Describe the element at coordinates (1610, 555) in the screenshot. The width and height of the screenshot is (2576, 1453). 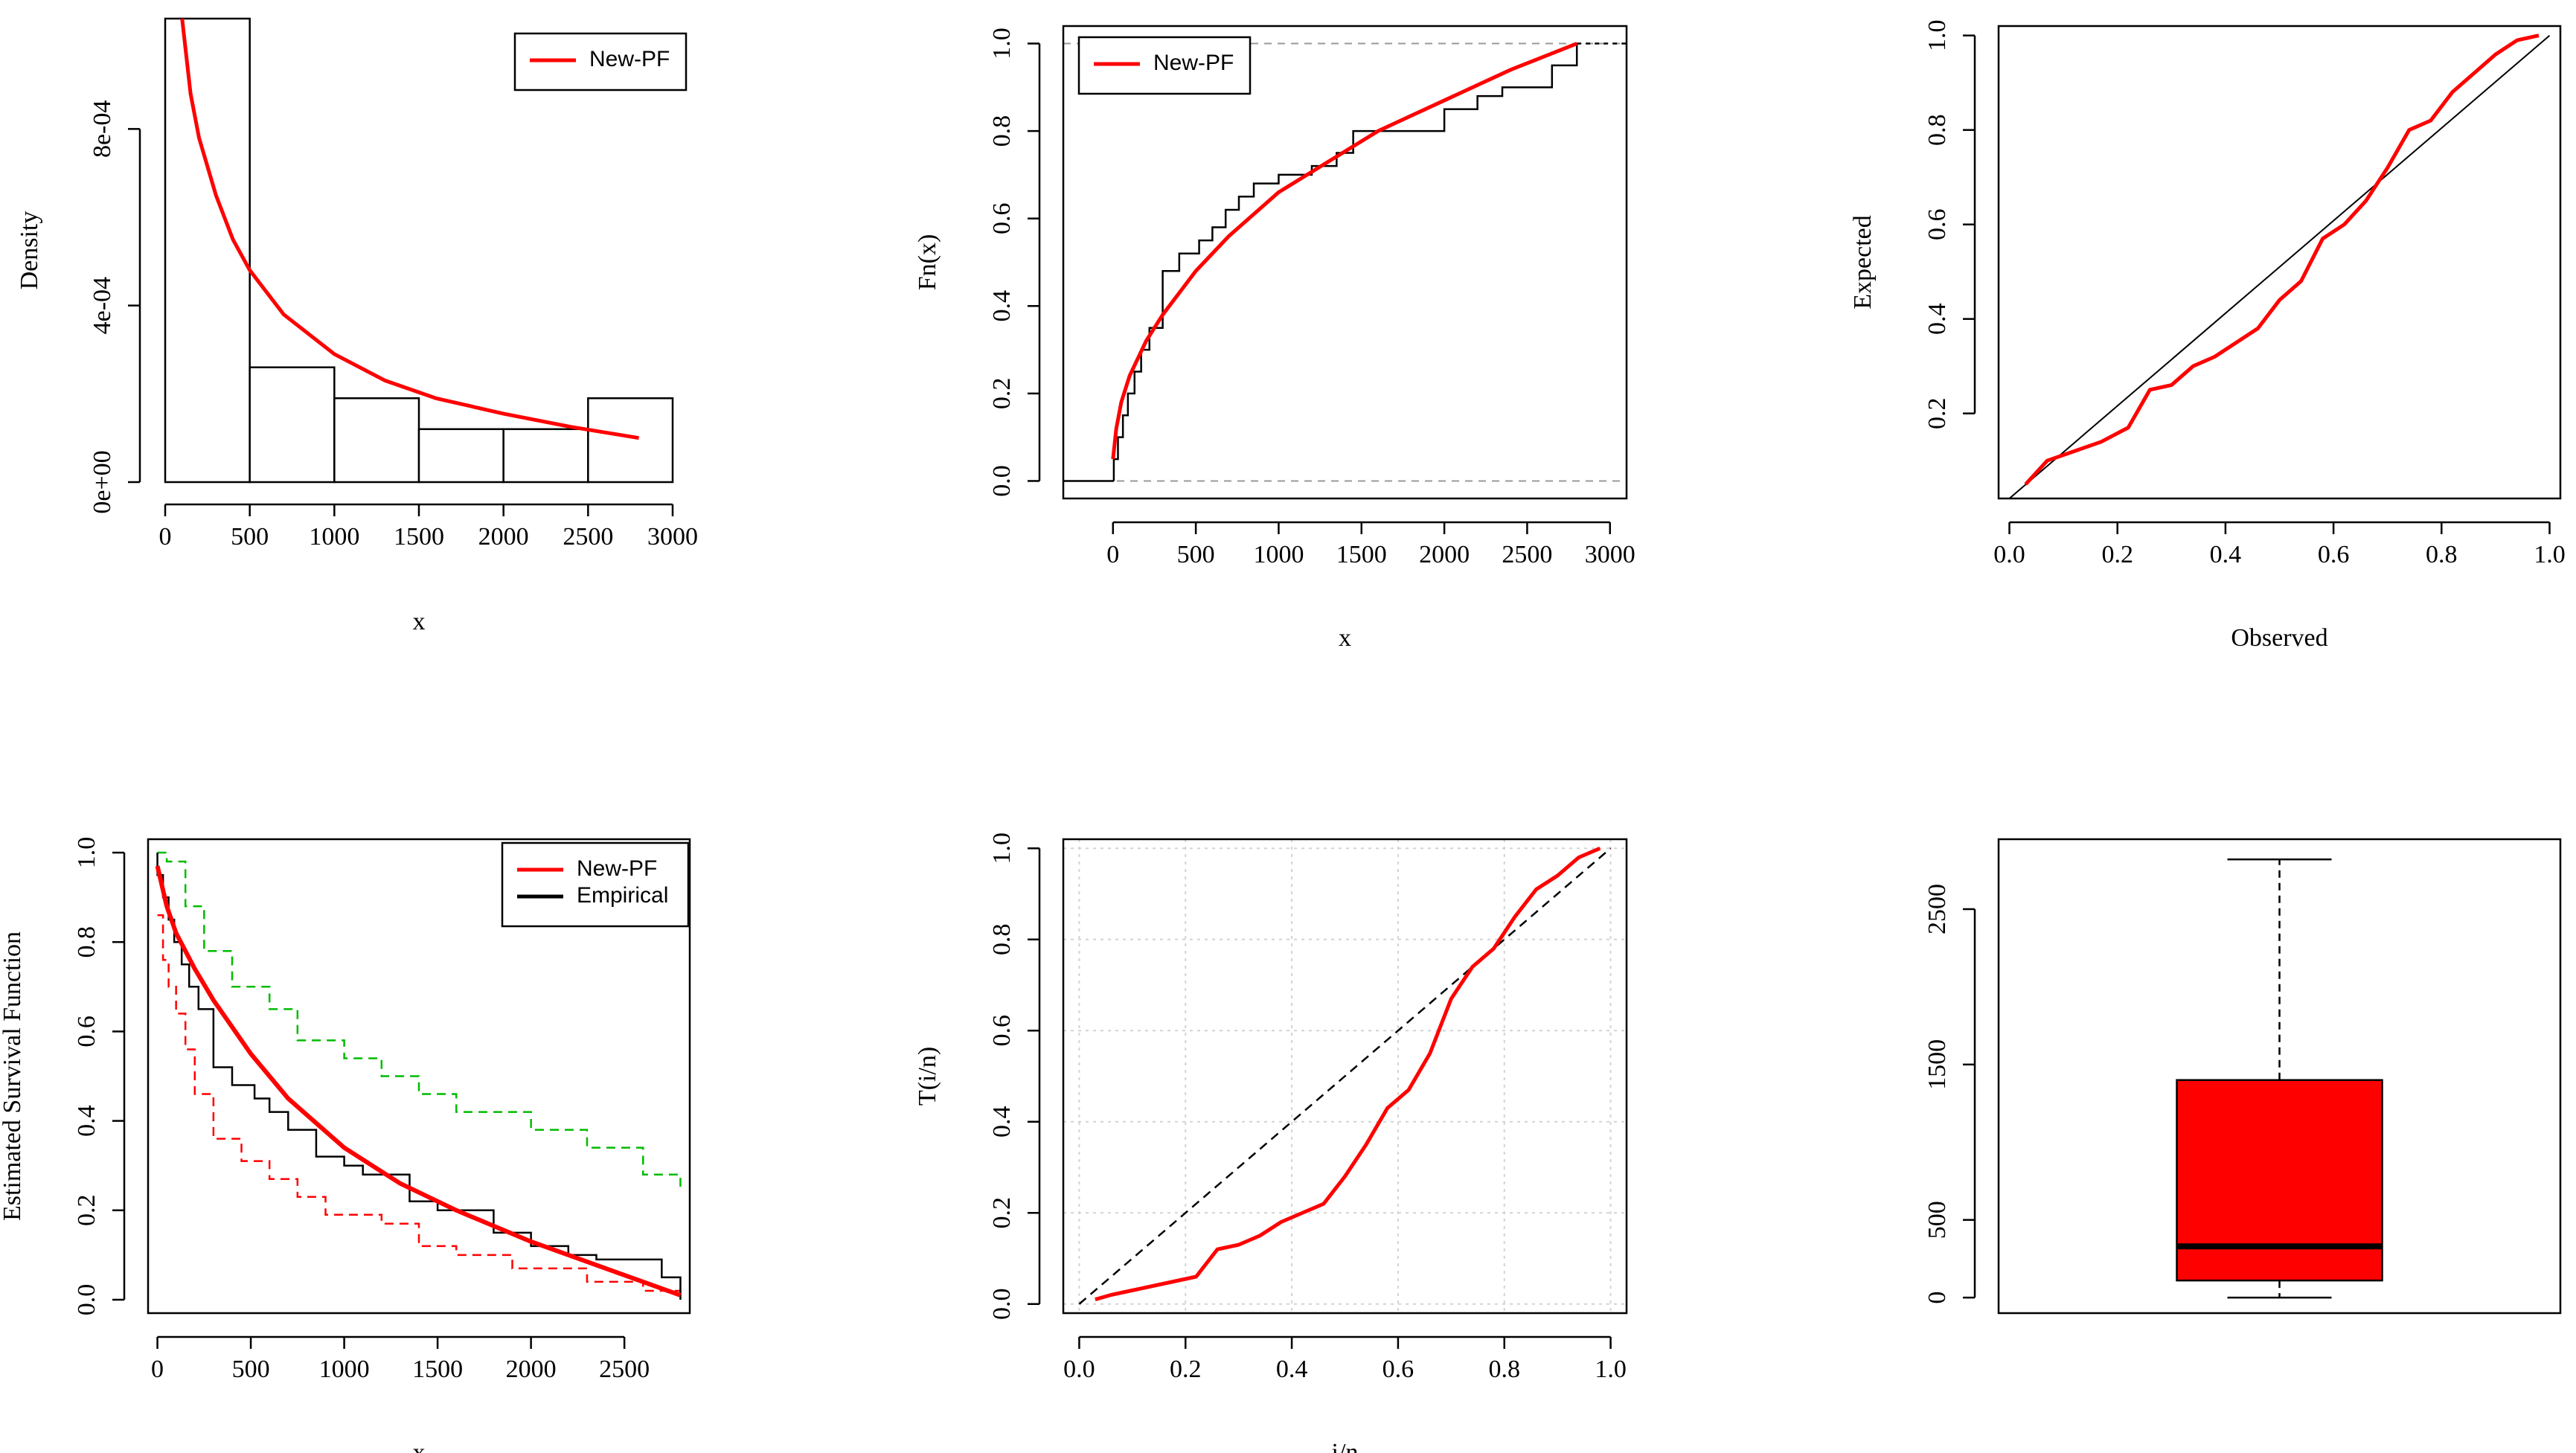
I see `x-tick-label: 3000` at that location.